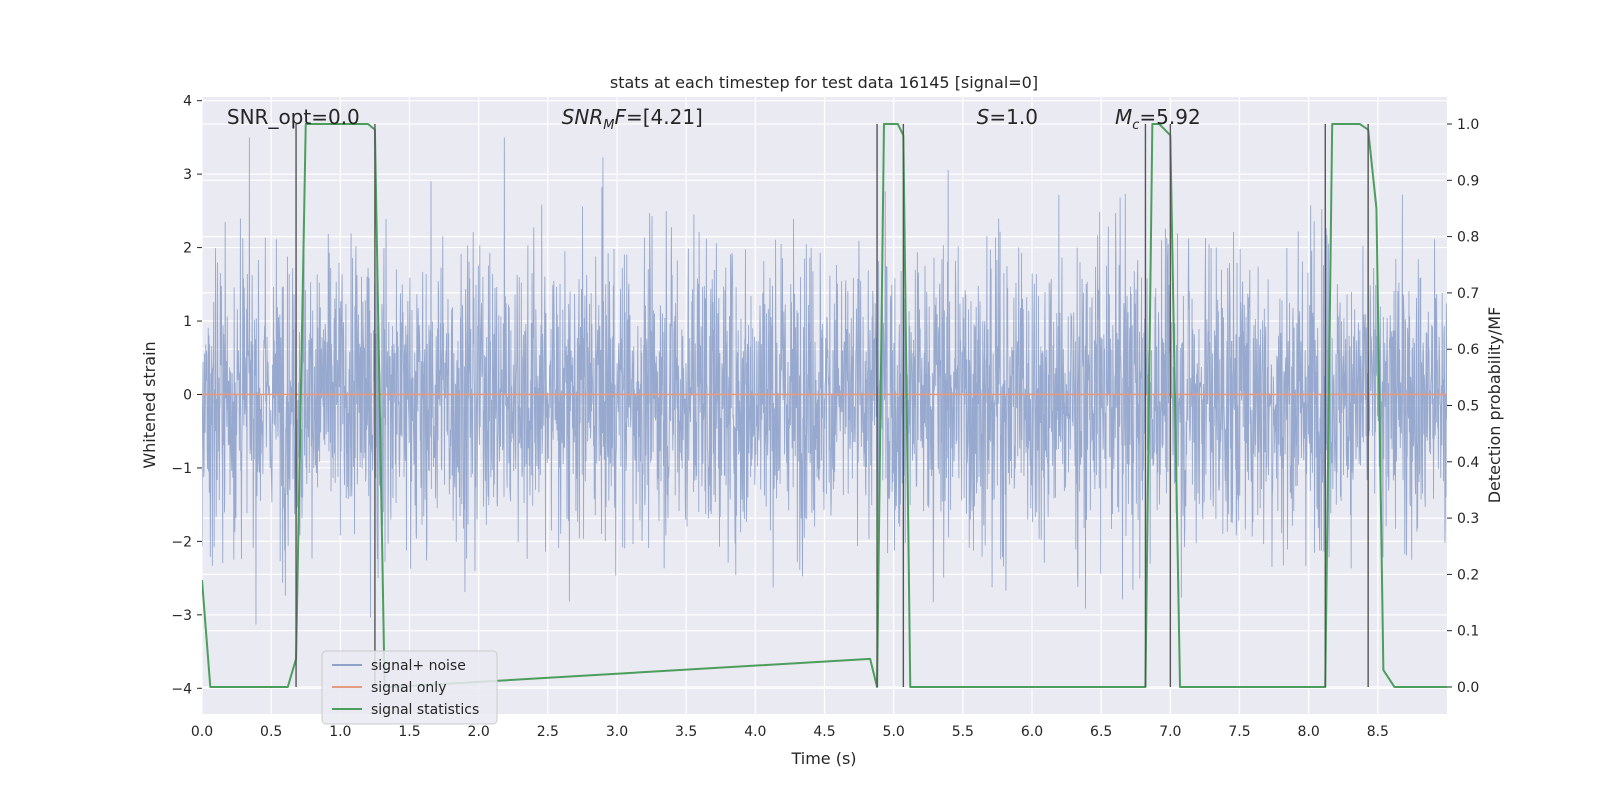 The image size is (1600, 800). I want to click on x-tick-label: 5.0, so click(894, 732).